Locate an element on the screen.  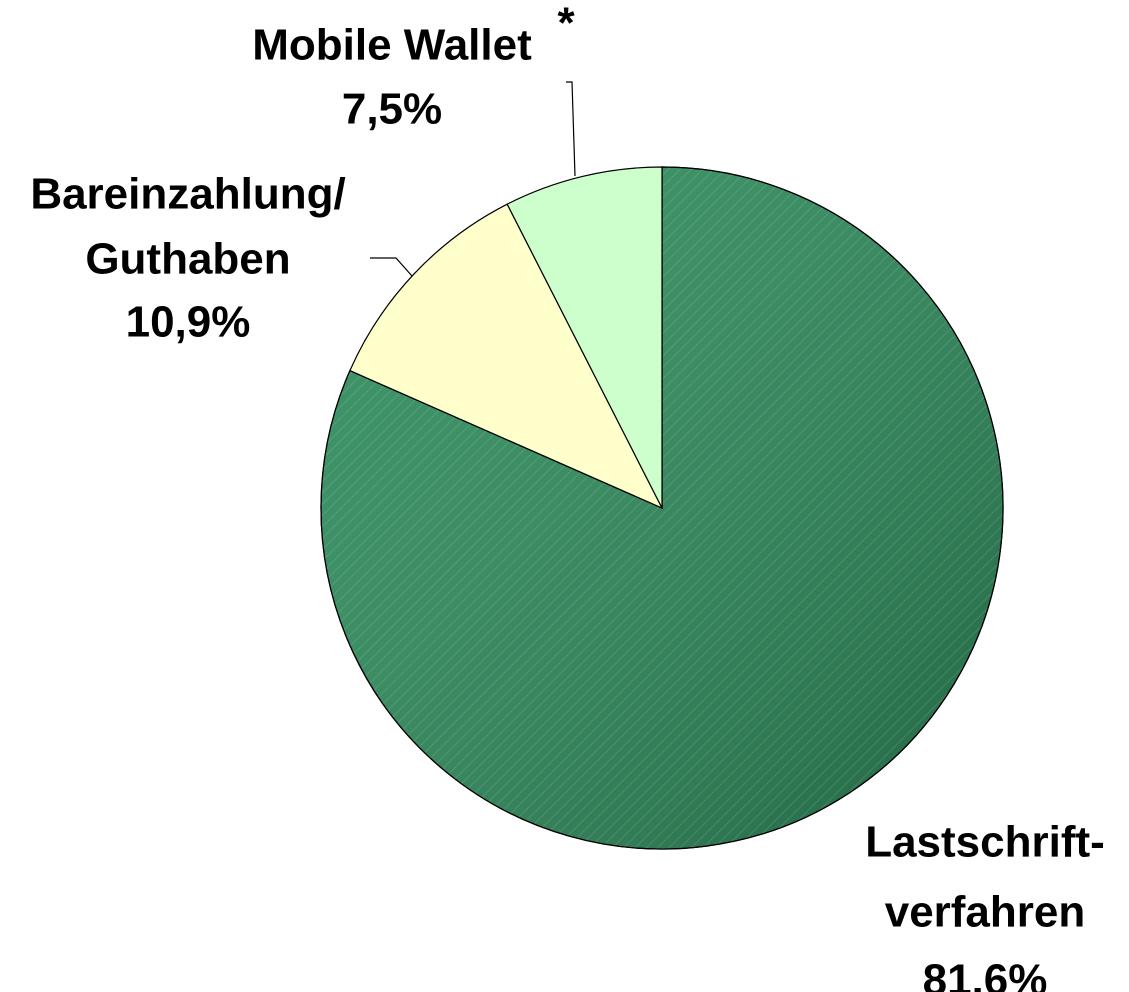
slice-label: Bareinzahlung/ is located at coordinates (187, 194).